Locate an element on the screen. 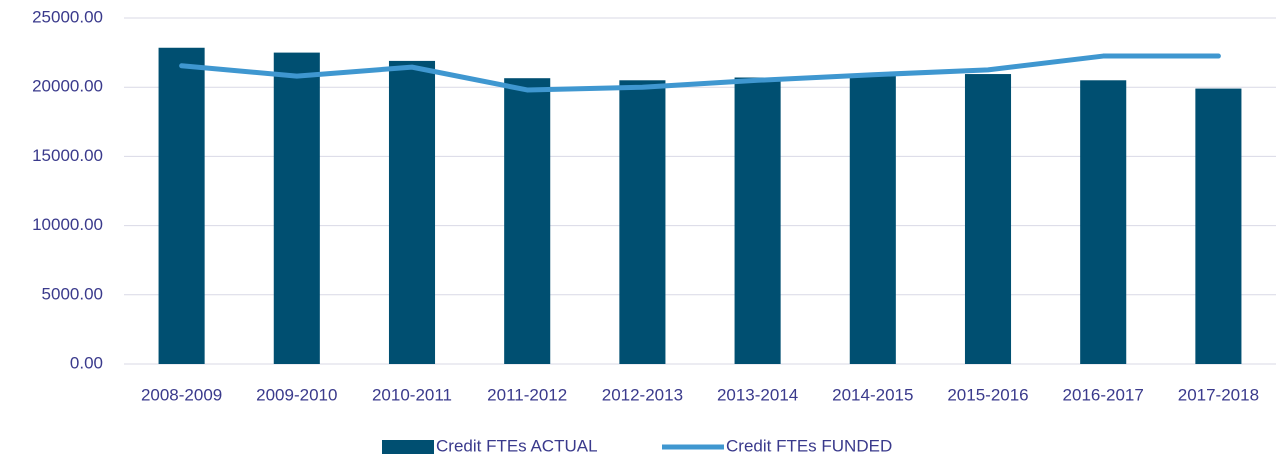 The height and width of the screenshot is (462, 1283). x-tick-label: 2010-2011 is located at coordinates (412, 394).